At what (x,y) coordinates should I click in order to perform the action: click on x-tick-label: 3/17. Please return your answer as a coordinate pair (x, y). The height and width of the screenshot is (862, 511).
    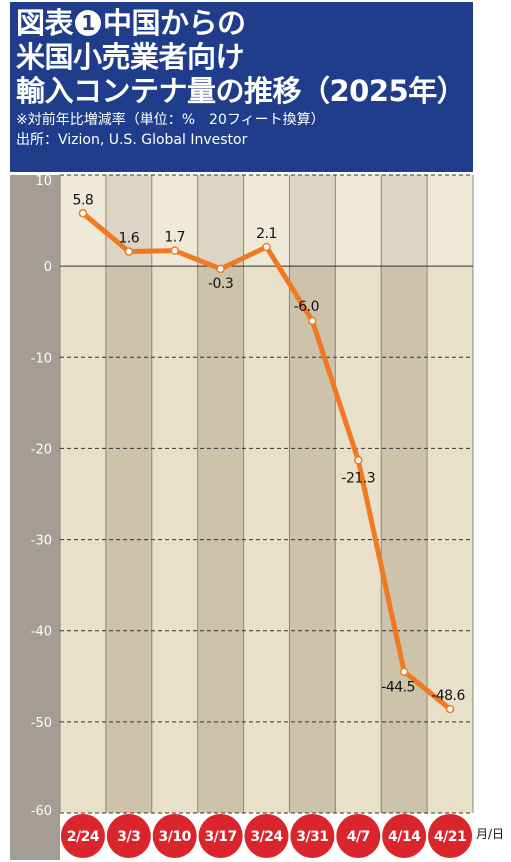
    Looking at the image, I should click on (220, 837).